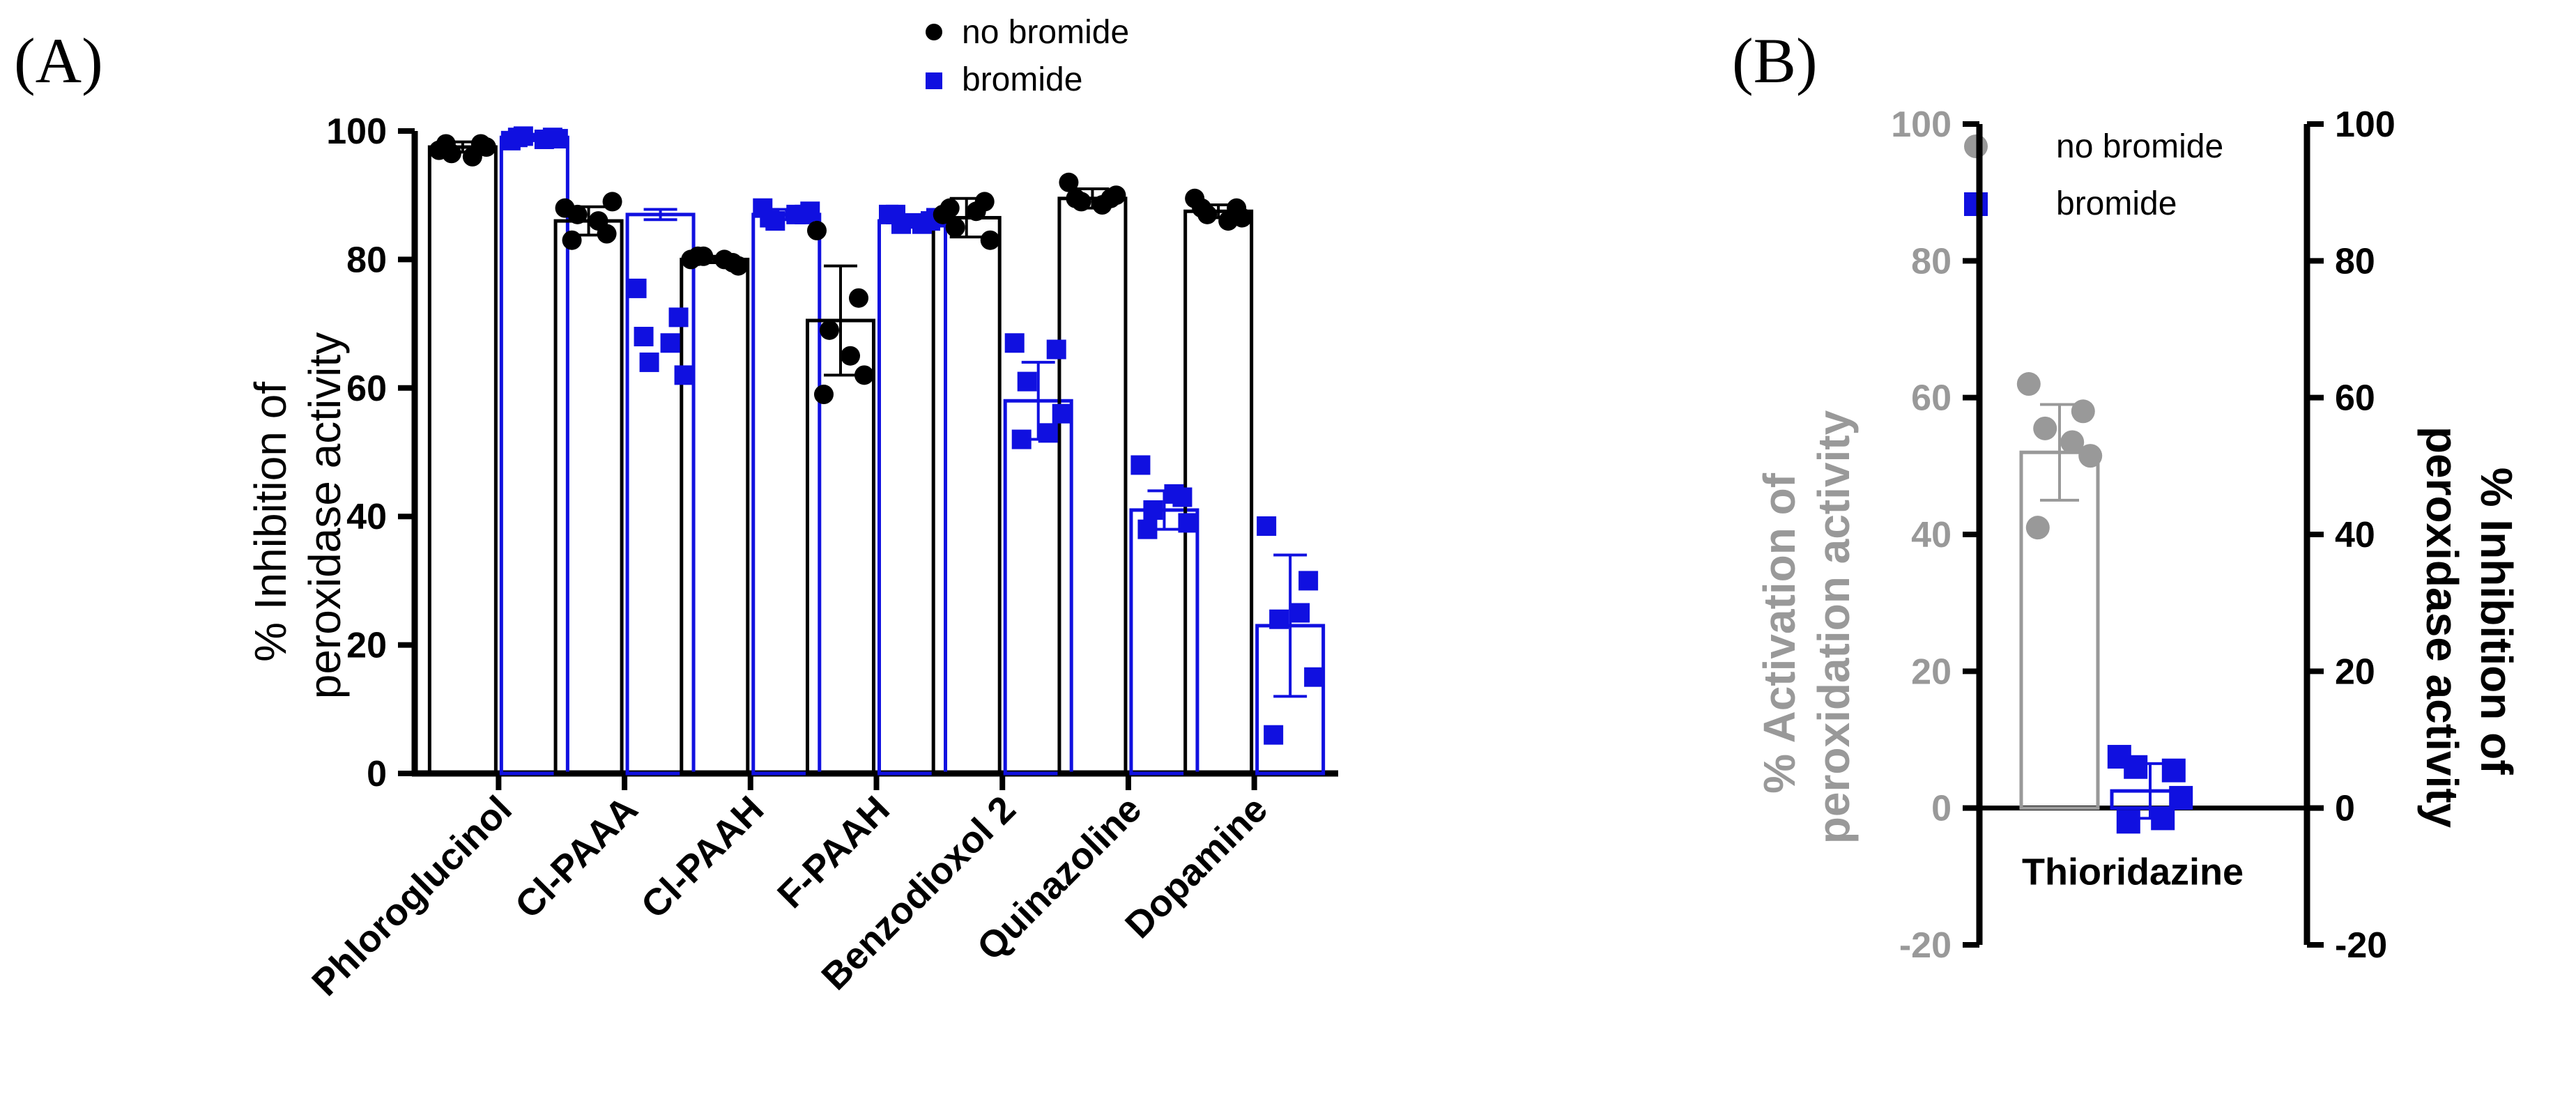 This screenshot has width=2576, height=1110. What do you see at coordinates (1027, 56) in the screenshot?
I see `panel-a-legend: no bromide bromide` at bounding box center [1027, 56].